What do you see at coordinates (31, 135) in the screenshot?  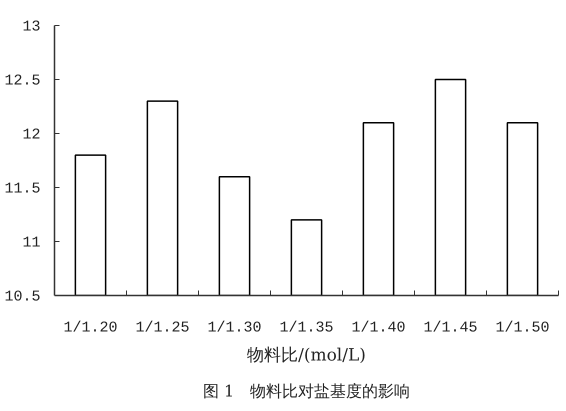 I see `y-tick-label: 12` at bounding box center [31, 135].